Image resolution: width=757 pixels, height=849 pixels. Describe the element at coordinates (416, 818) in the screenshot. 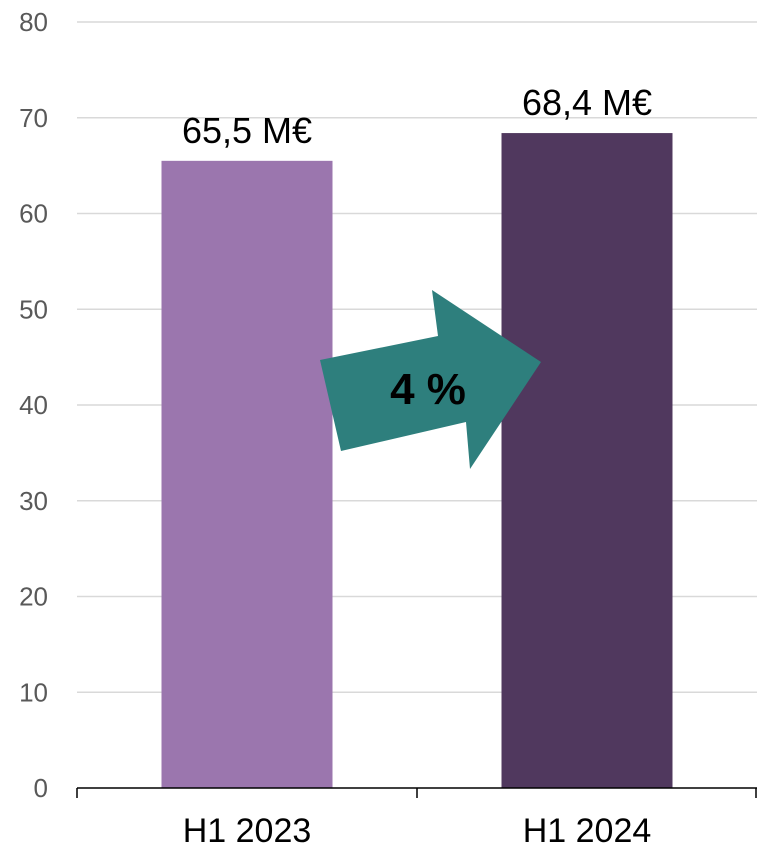

I see `x-axis: H1 2023 H1 2024` at that location.